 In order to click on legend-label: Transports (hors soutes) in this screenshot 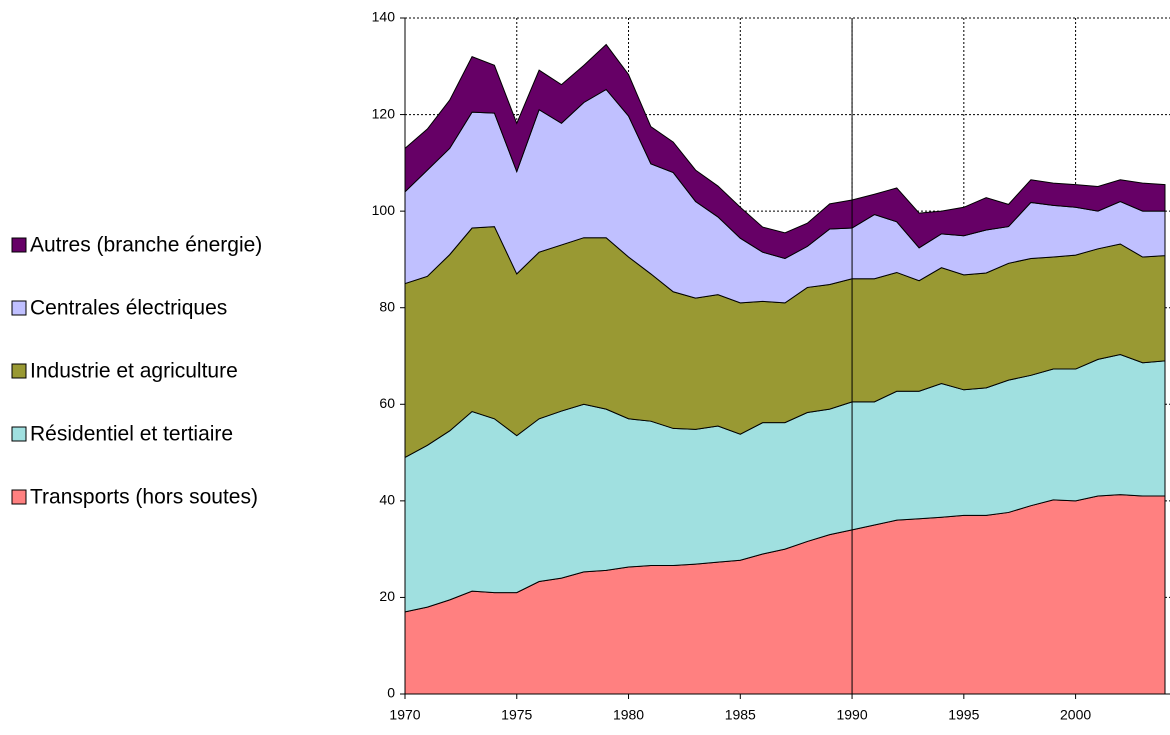, I will do `click(144, 497)`.